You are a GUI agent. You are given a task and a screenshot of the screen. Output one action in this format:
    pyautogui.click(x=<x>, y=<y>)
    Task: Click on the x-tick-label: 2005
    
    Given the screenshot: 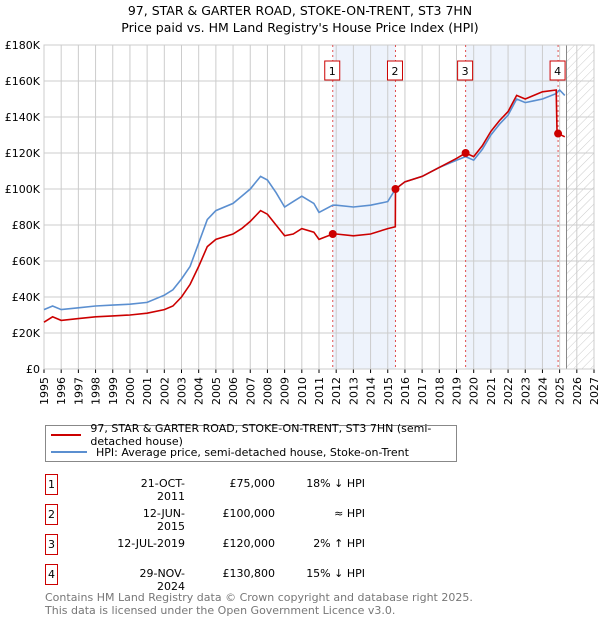 What is the action you would take?
    pyautogui.click(x=216, y=391)
    